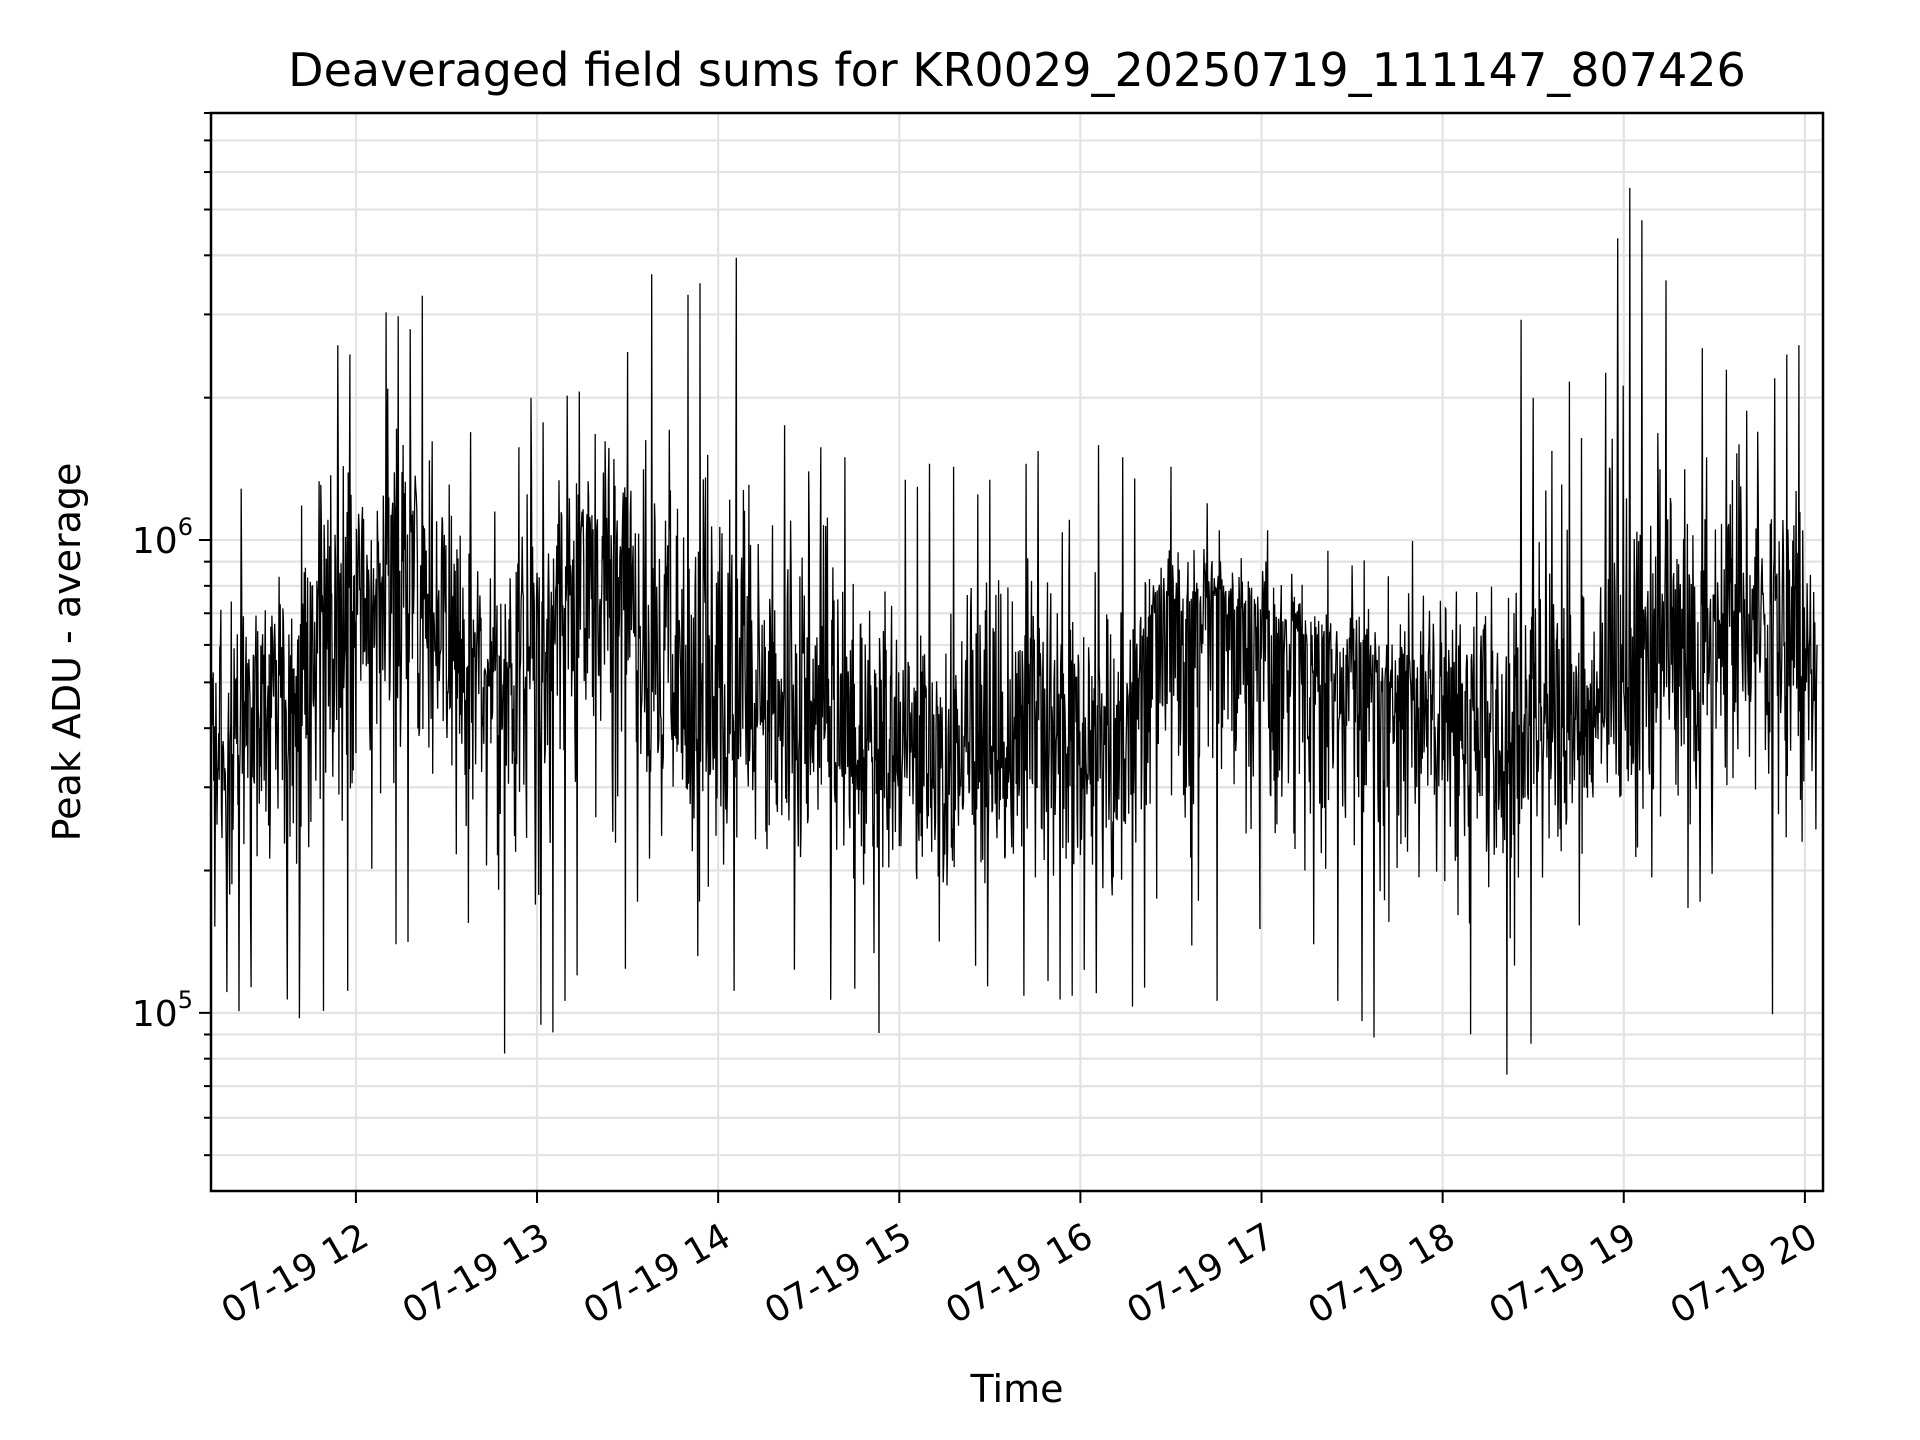  Describe the element at coordinates (207, 634) in the screenshot. I see `y-minor-ticks` at that location.